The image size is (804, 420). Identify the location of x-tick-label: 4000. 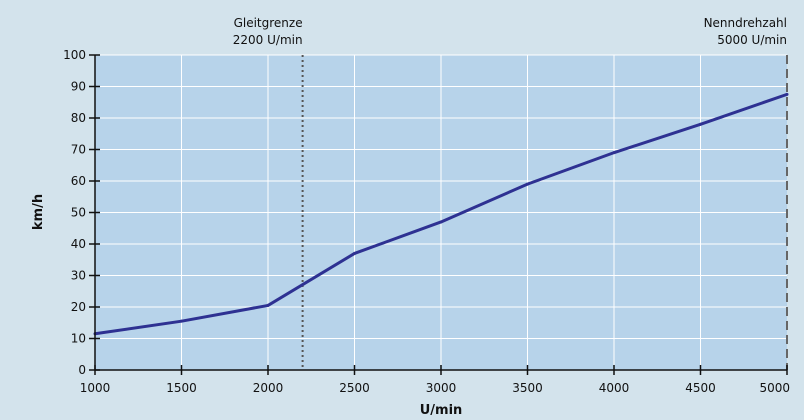
(614, 388).